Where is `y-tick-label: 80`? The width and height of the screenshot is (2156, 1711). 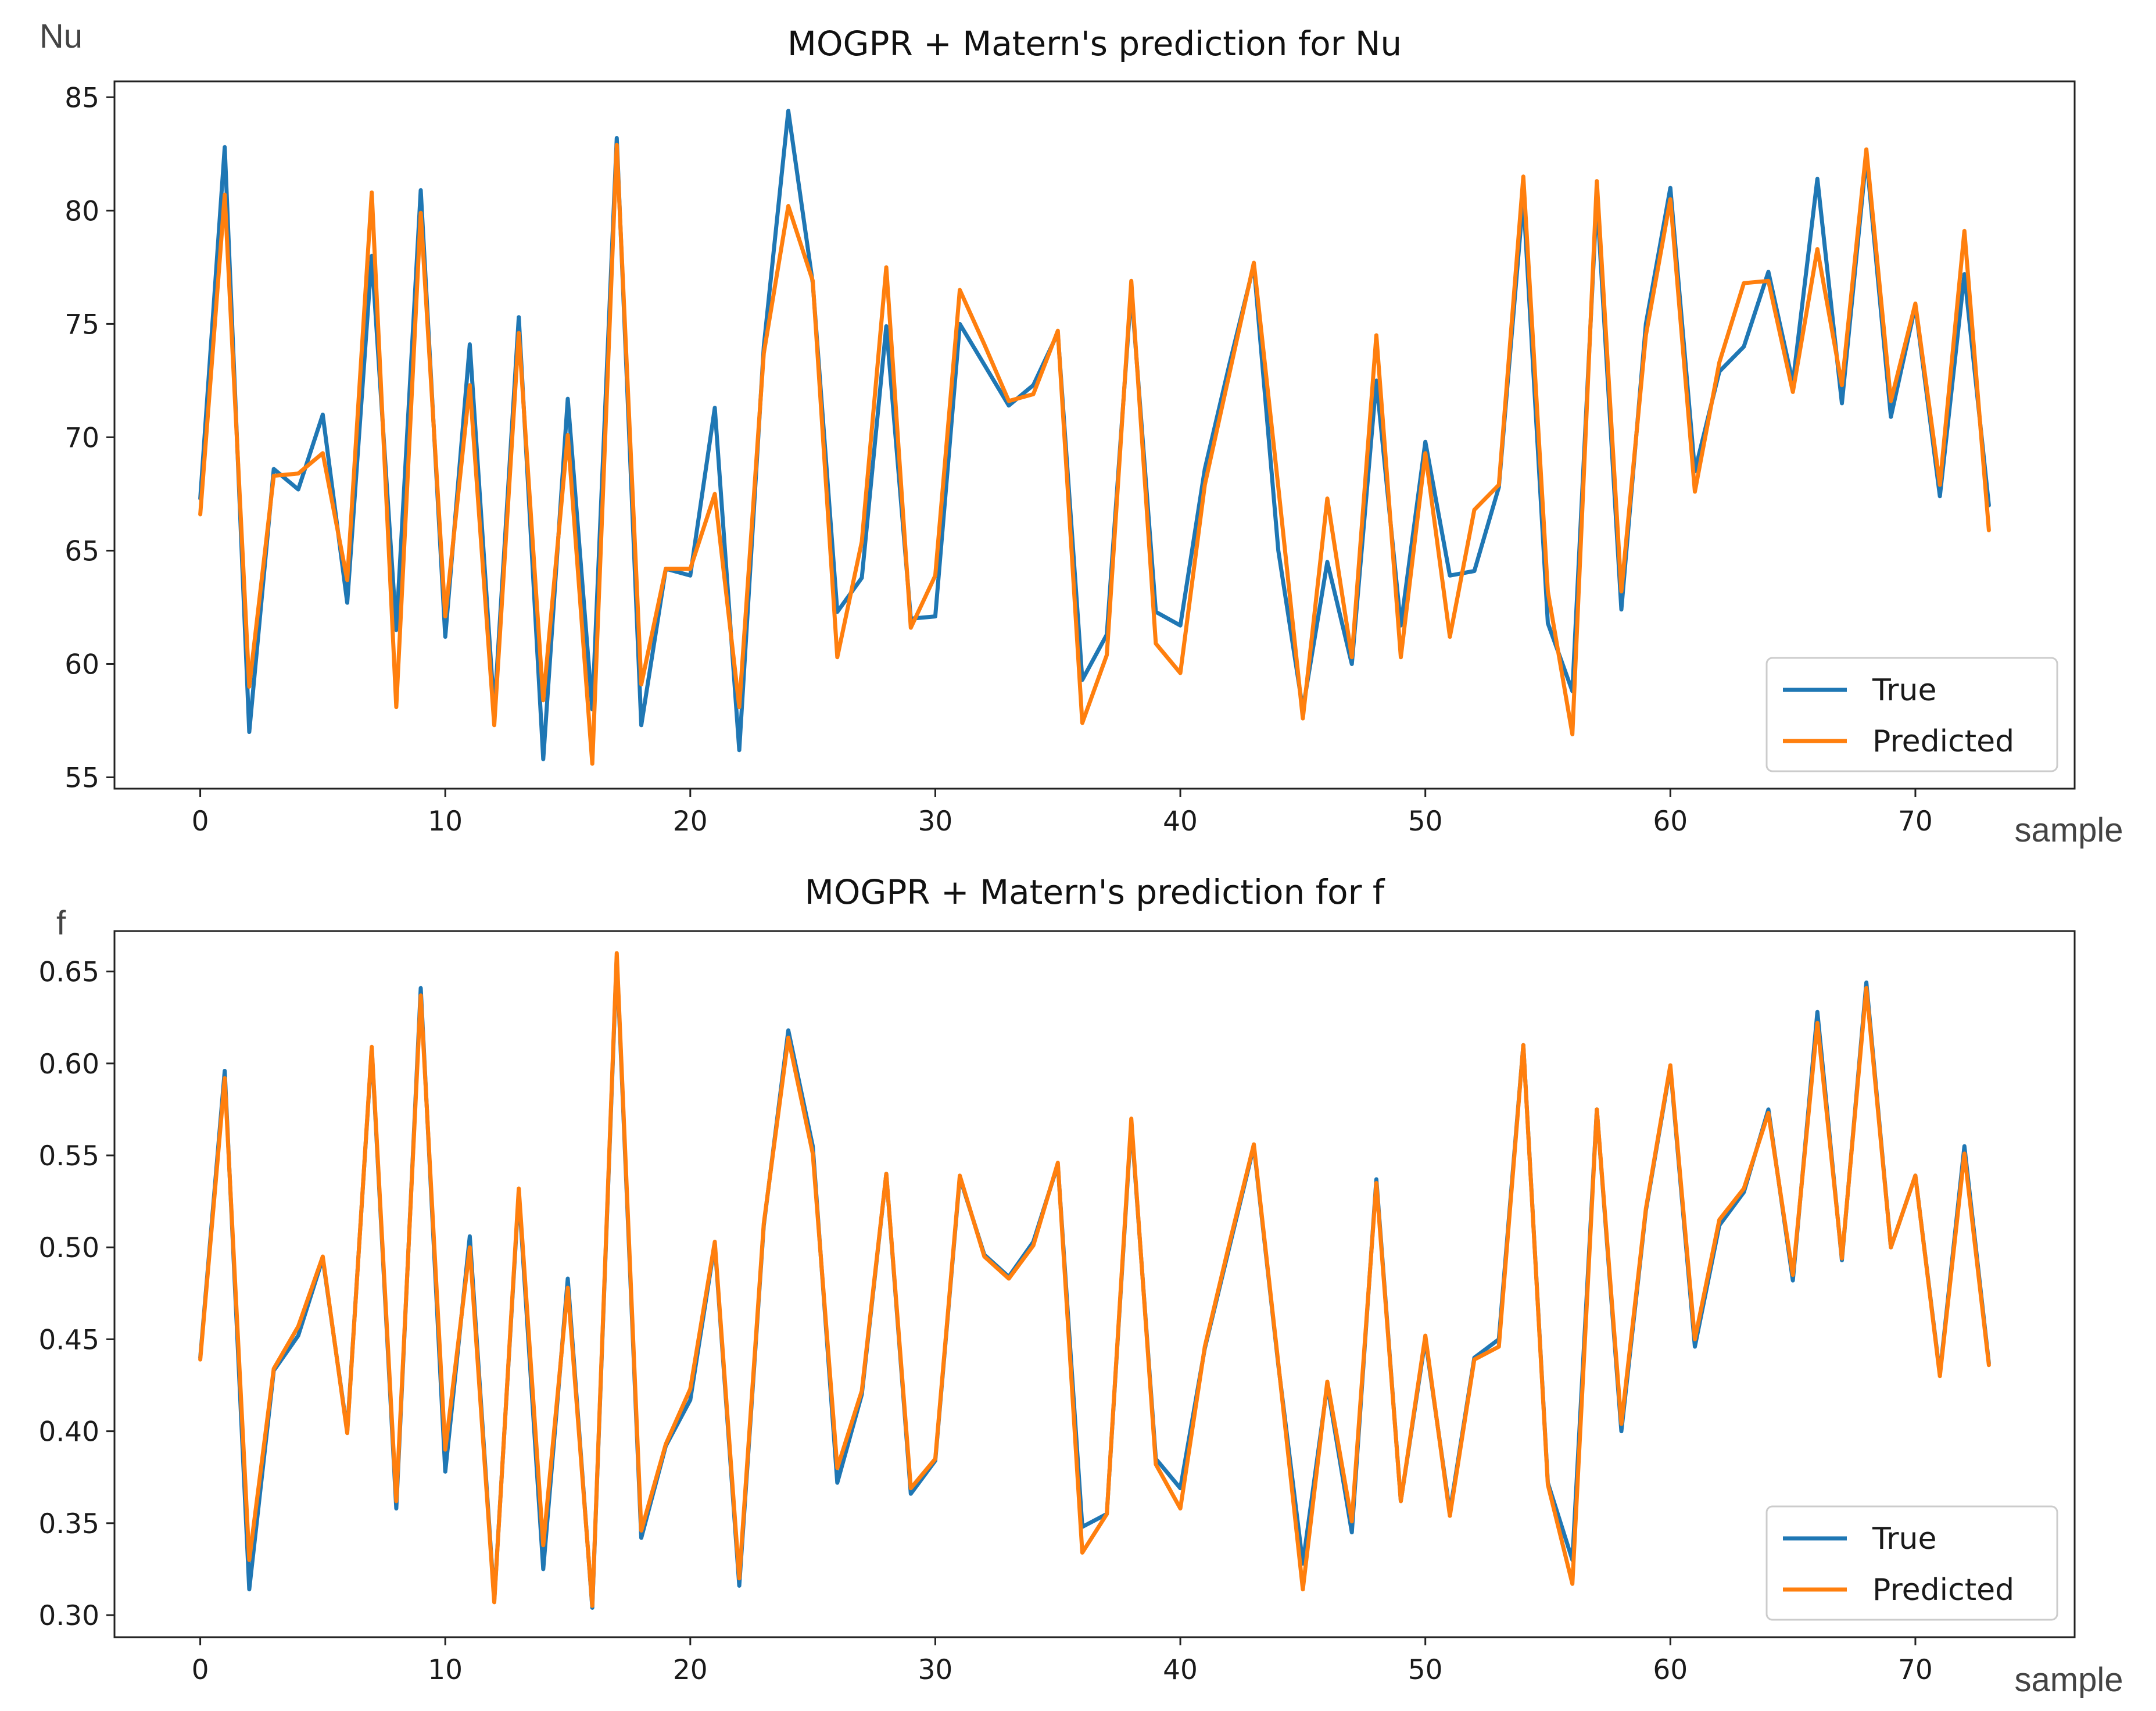 y-tick-label: 80 is located at coordinates (82, 211).